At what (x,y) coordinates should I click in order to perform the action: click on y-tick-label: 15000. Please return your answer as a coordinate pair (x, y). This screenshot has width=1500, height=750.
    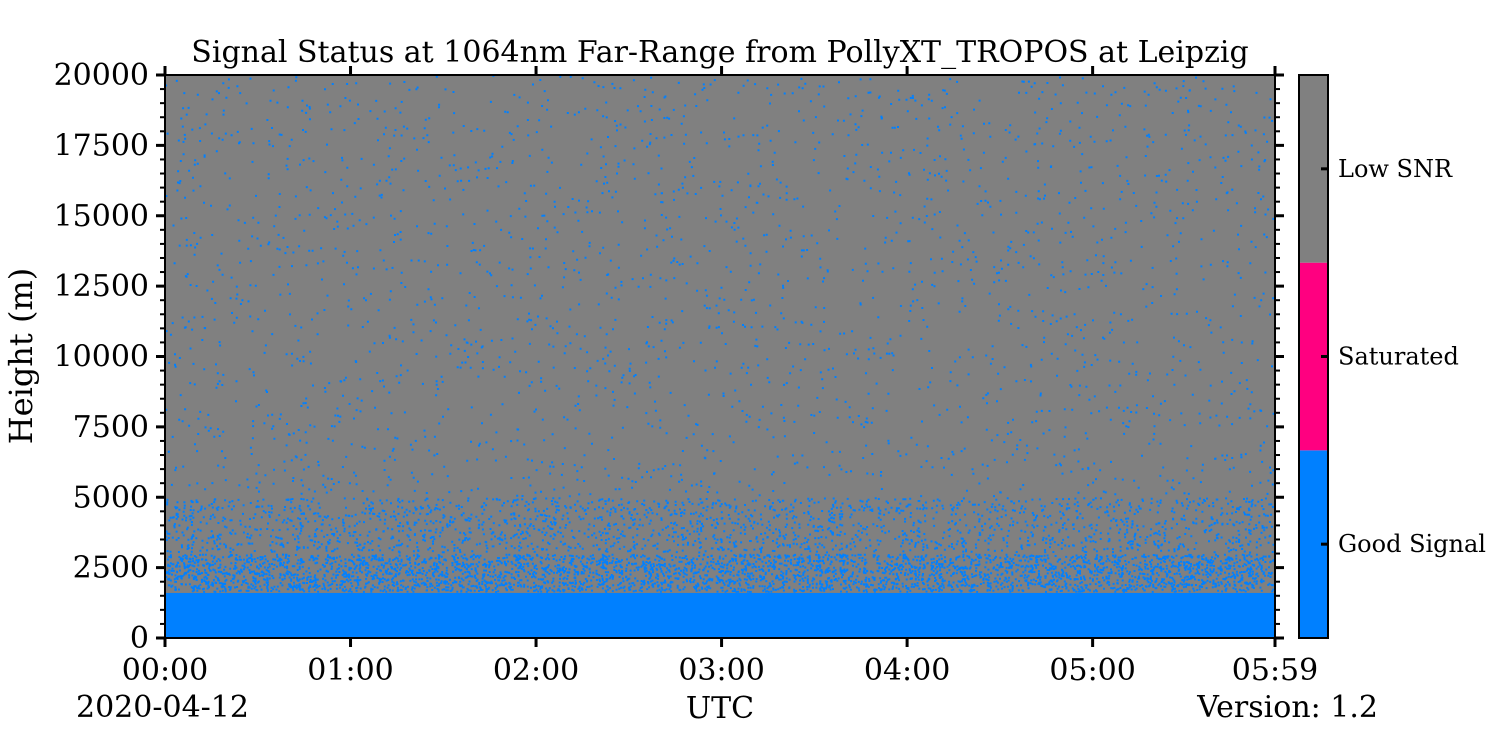
    Looking at the image, I should click on (101, 216).